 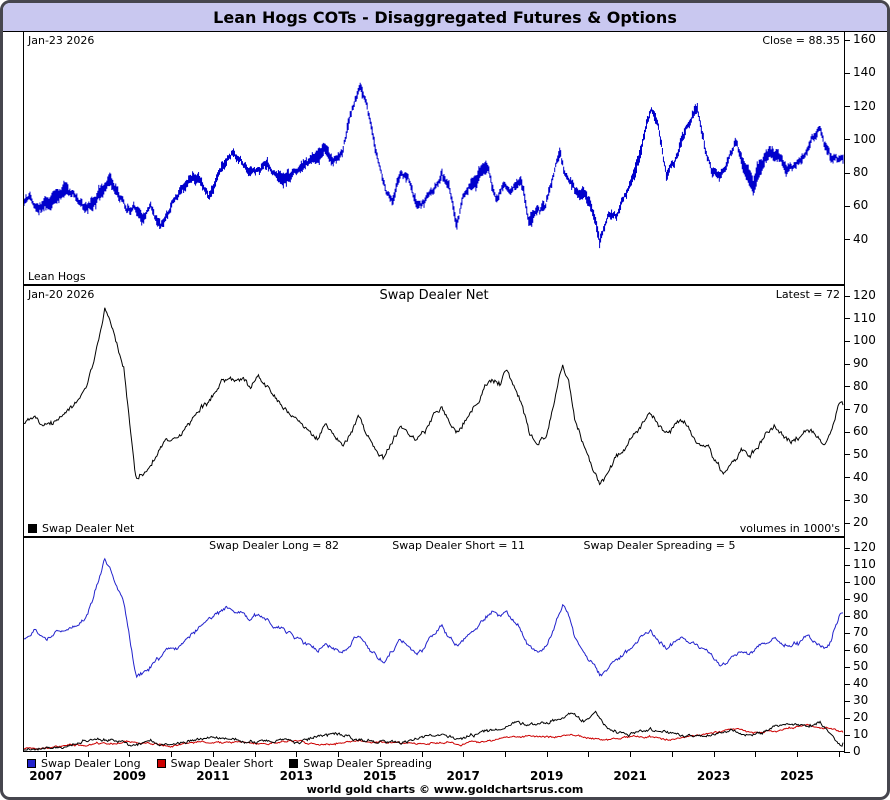 What do you see at coordinates (864, 105) in the screenshot?
I see `y-tick-label: 120` at bounding box center [864, 105].